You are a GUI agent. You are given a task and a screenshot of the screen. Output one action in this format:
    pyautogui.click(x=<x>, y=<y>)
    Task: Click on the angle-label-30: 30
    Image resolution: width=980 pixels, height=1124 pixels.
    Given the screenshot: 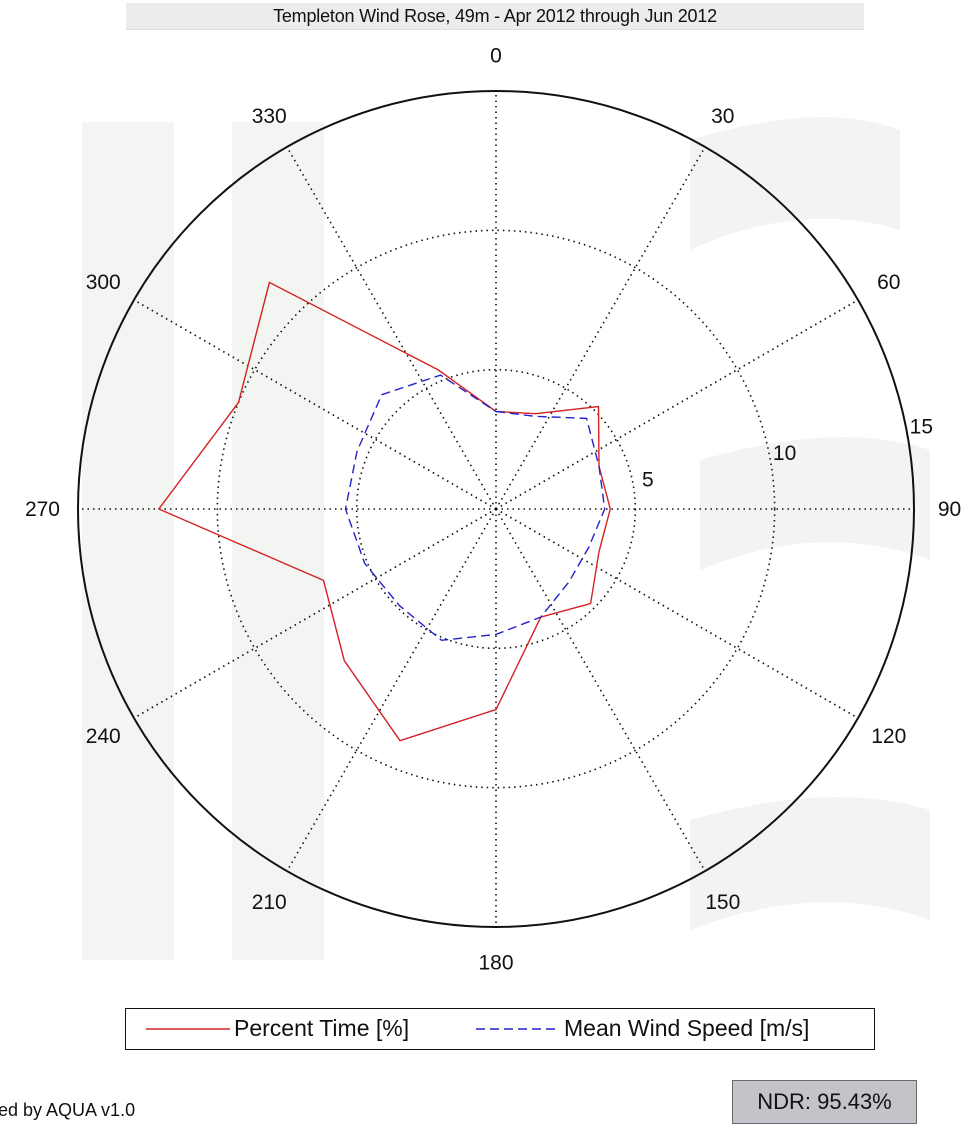 What is the action you would take?
    pyautogui.click(x=722, y=116)
    